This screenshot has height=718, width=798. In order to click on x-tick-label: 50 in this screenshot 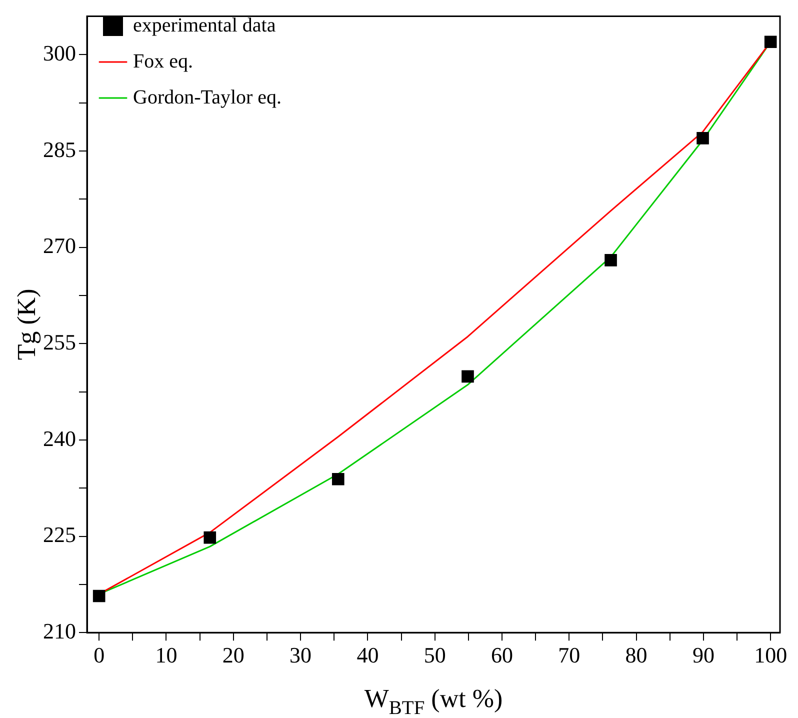, I will do `click(435, 655)`.